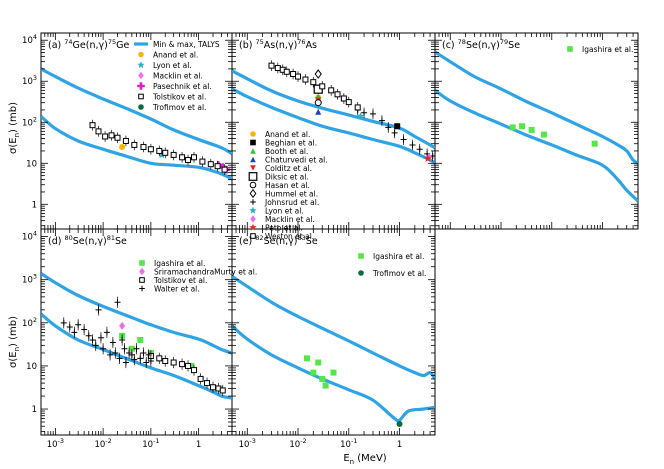 This screenshot has width=664, height=469. What do you see at coordinates (278, 44) in the screenshot?
I see `panel-b-title: (b) 75As(n,γ)76As` at bounding box center [278, 44].